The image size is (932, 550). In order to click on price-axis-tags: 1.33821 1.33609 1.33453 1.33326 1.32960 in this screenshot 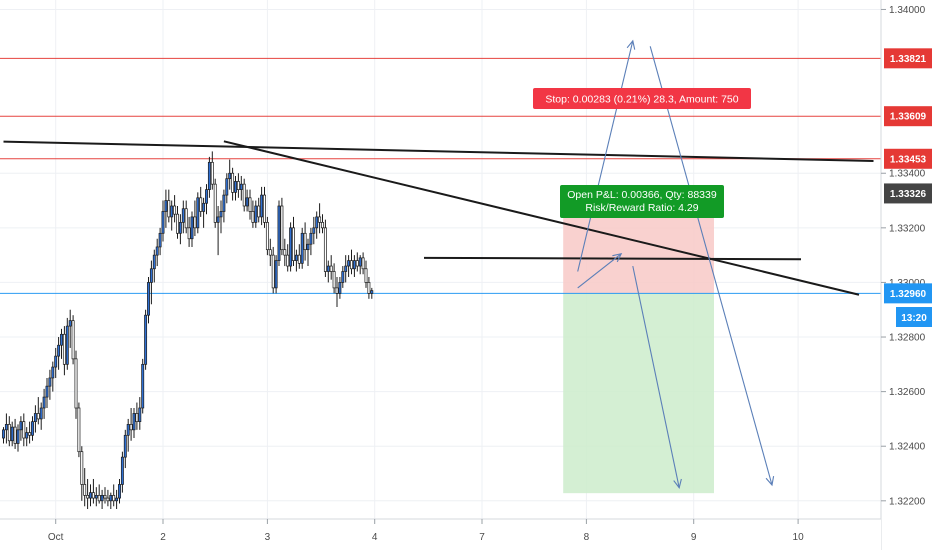, I will do `click(908, 176)`.